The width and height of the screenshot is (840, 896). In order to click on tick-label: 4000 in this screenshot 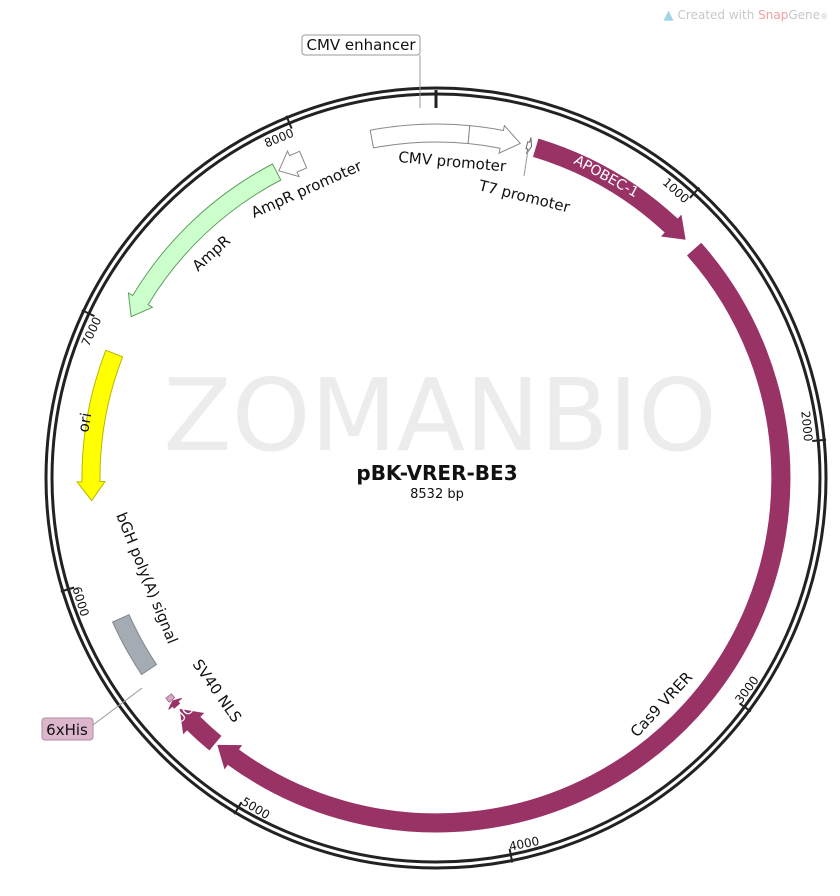, I will do `click(524, 844)`.